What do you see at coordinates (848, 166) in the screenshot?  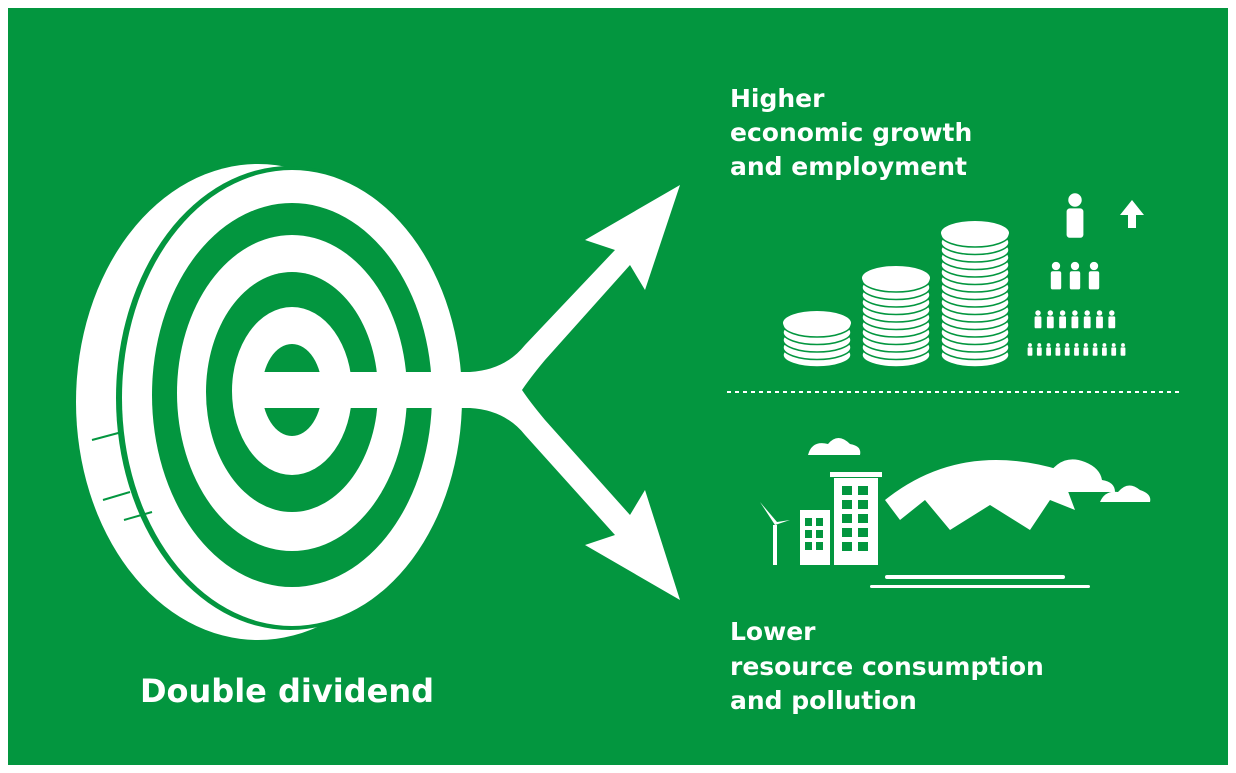 I see `top-line: and employment` at bounding box center [848, 166].